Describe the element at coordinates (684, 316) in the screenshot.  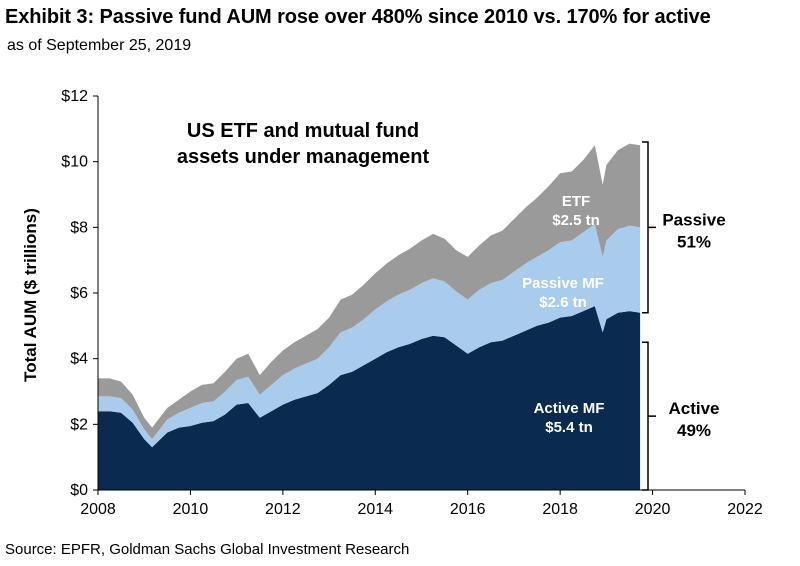
I see `brackets: Passive 51% Active 49%` at that location.